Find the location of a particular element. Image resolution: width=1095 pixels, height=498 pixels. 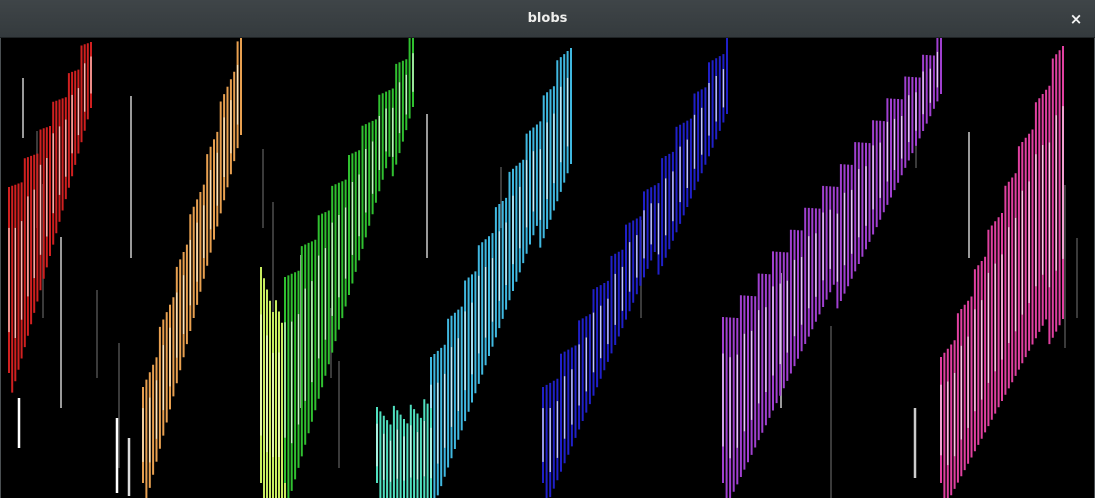

window-titlebar: blobs × is located at coordinates (547, 19).